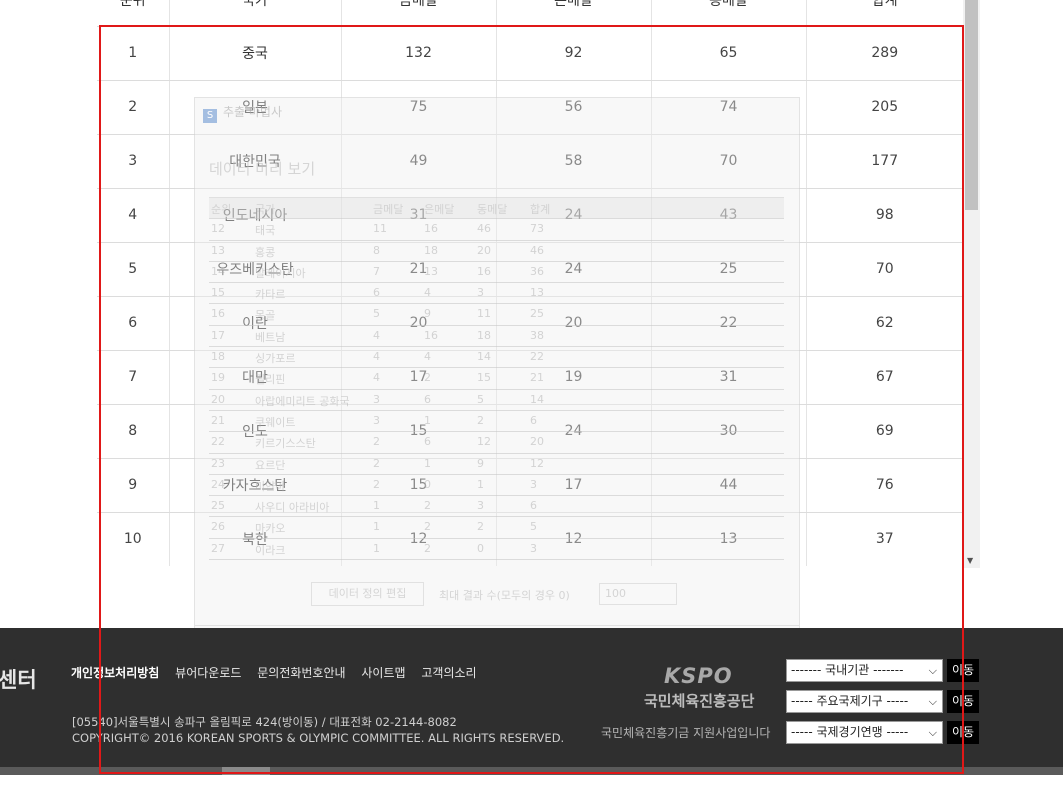 The image size is (1063, 800). What do you see at coordinates (492, 209) in the screenshot?
I see `preview-cell: 동메달` at bounding box center [492, 209].